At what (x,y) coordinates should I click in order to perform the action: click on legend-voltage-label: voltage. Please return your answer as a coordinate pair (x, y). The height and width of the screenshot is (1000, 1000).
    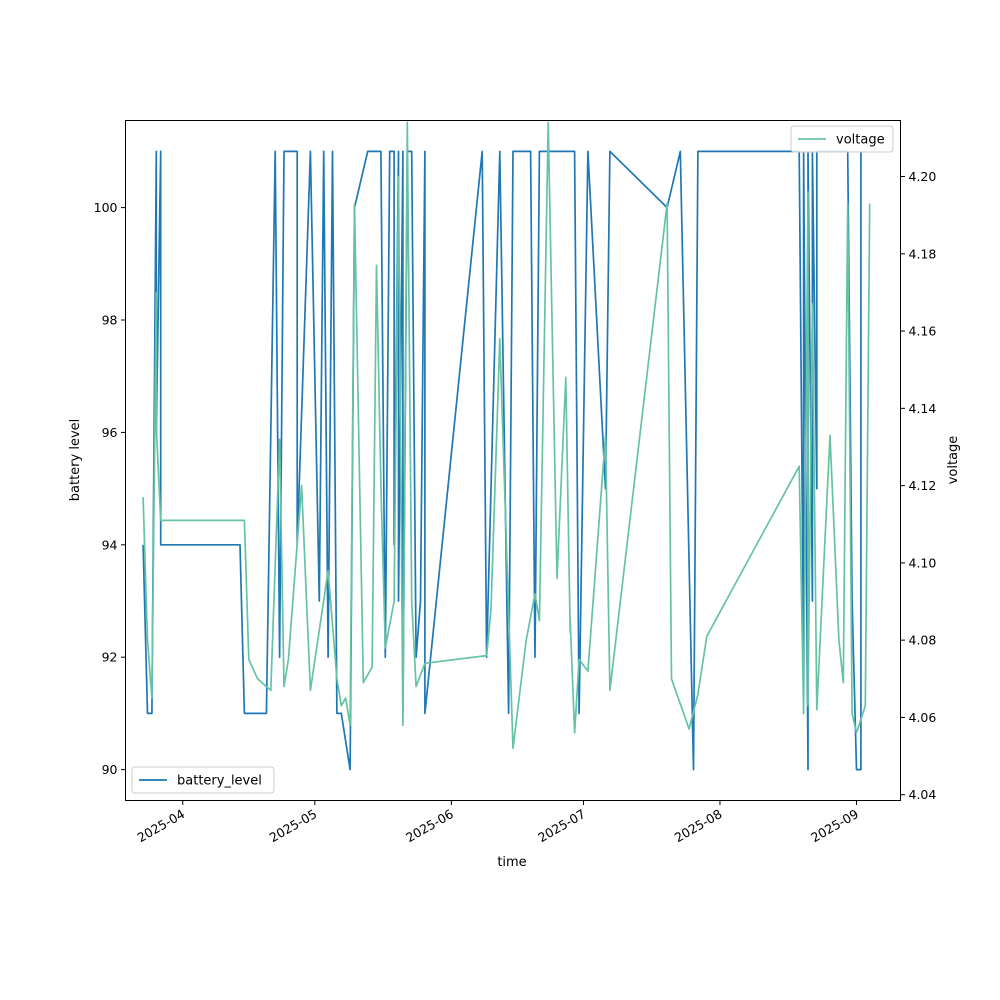
    Looking at the image, I should click on (860, 140).